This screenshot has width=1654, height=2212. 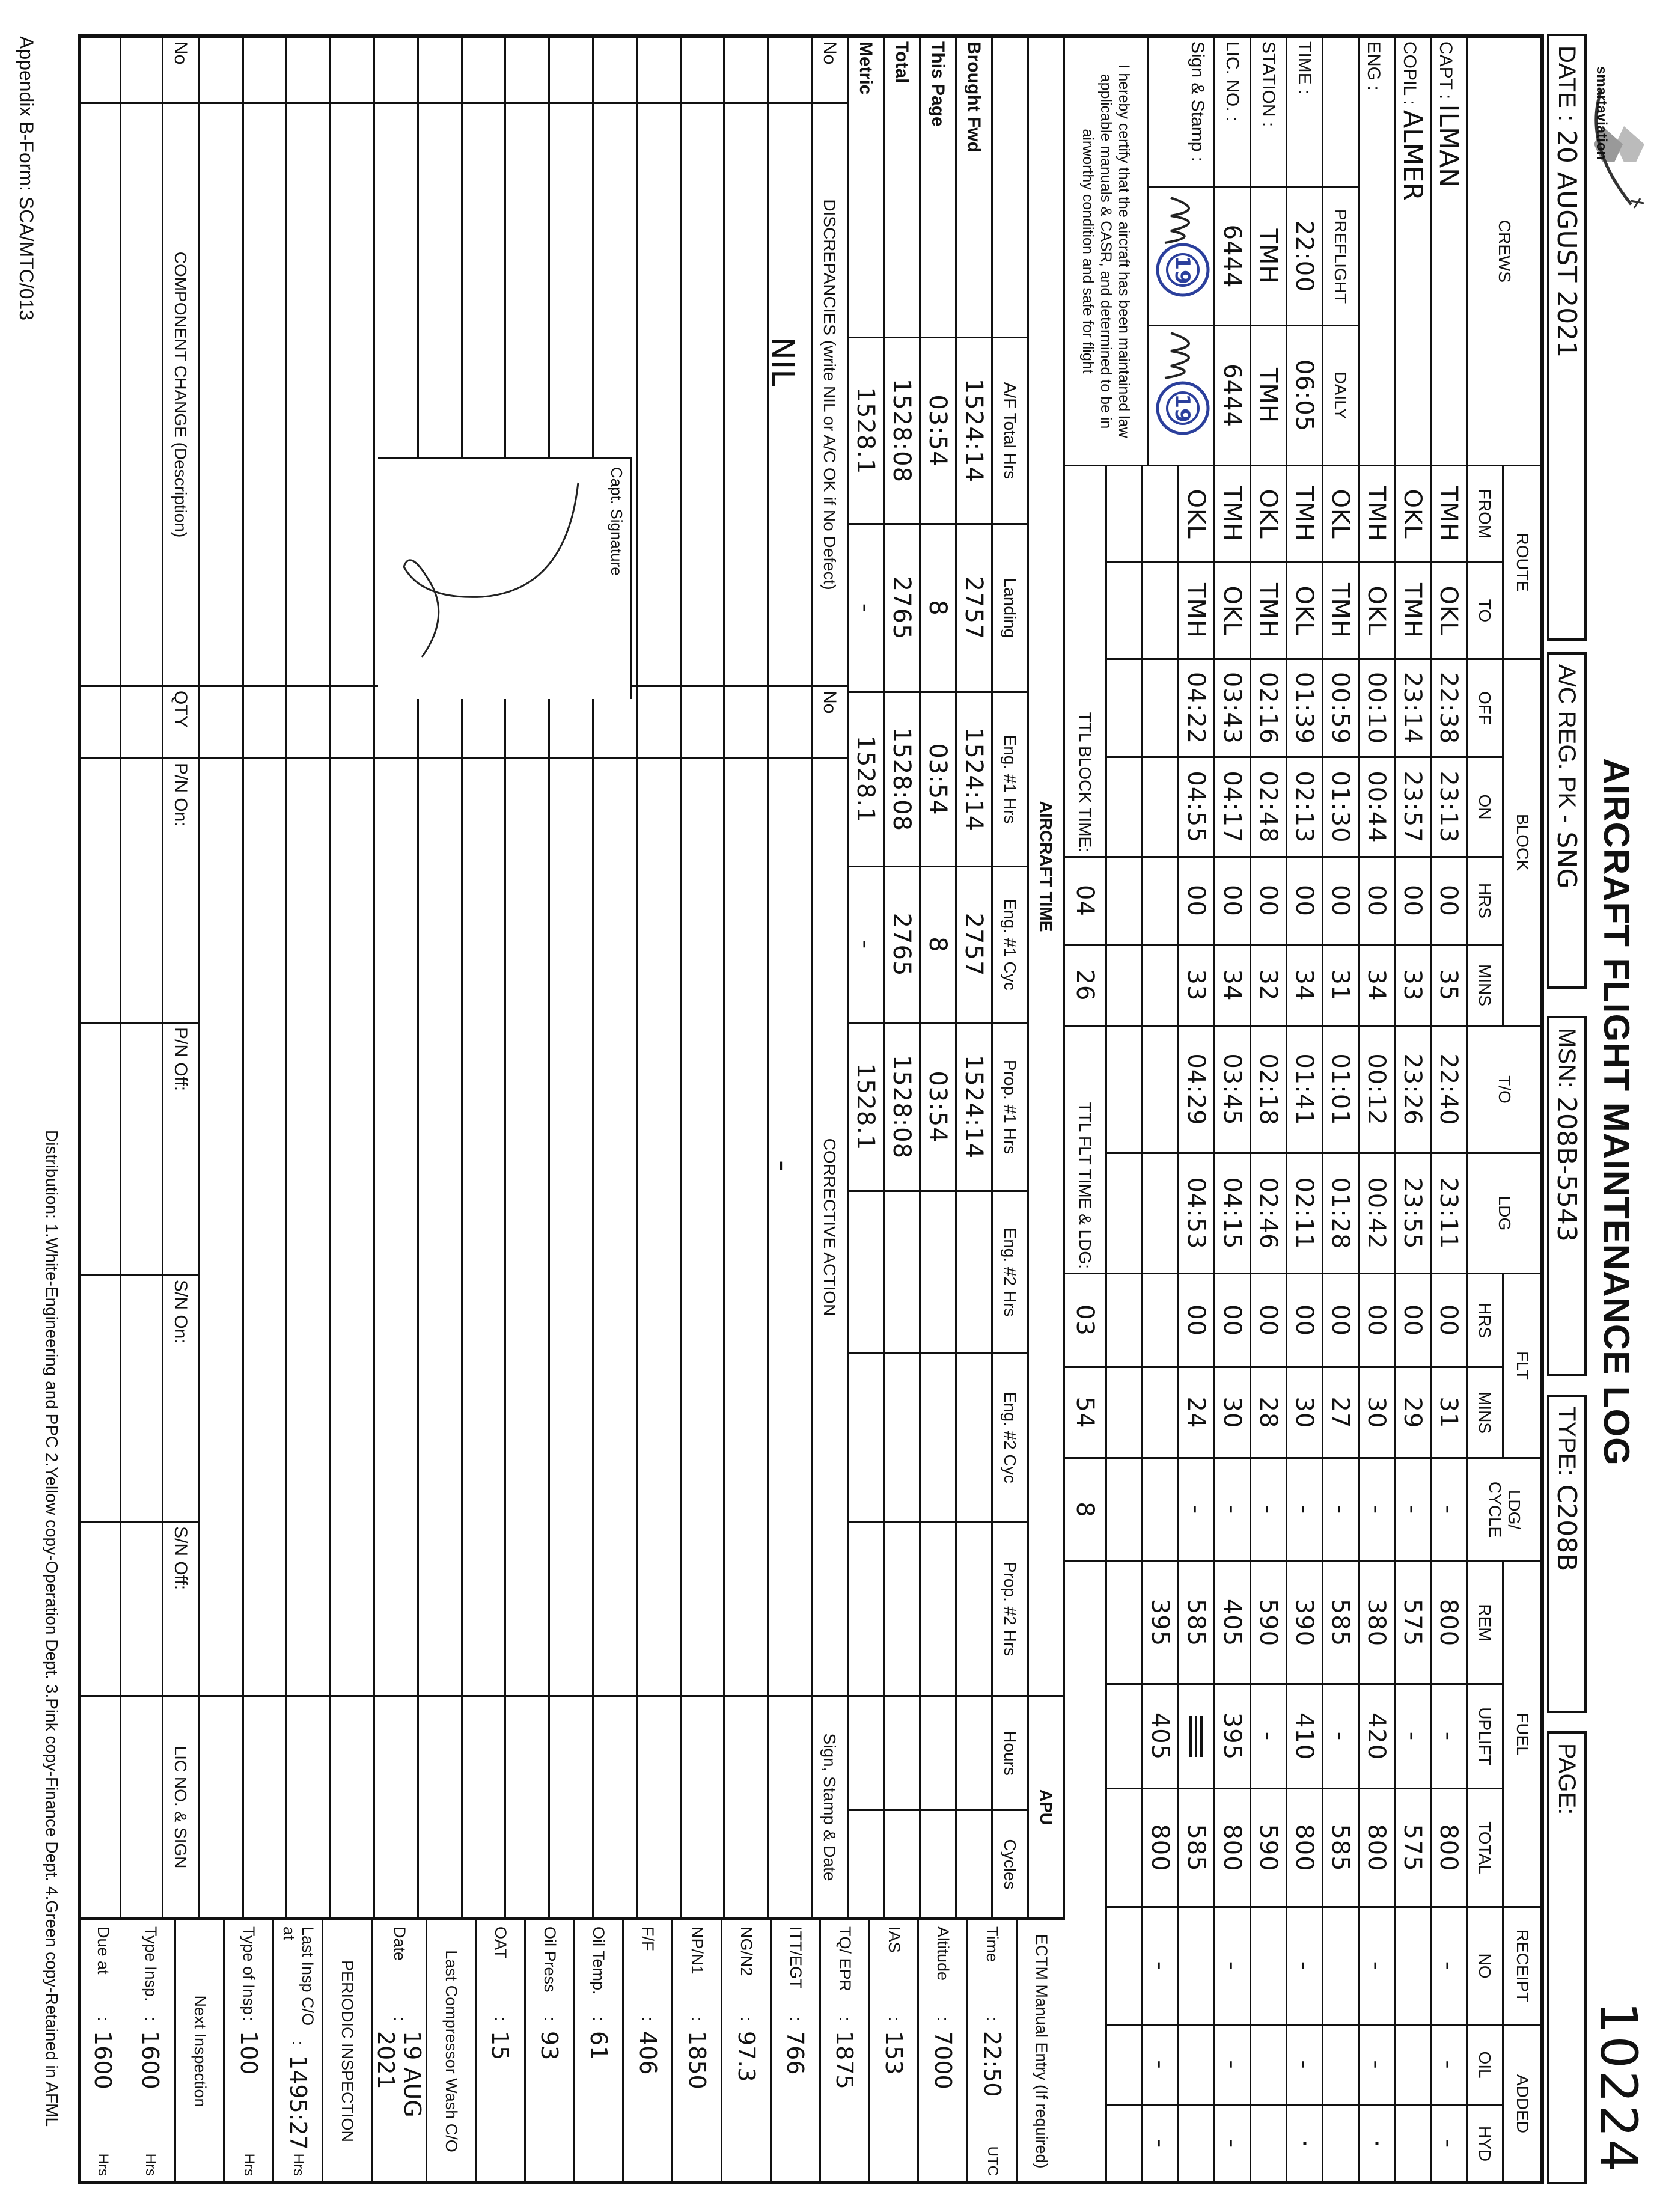 I want to click on flight-cell-ldg: 23:11, so click(x=1449, y=1213).